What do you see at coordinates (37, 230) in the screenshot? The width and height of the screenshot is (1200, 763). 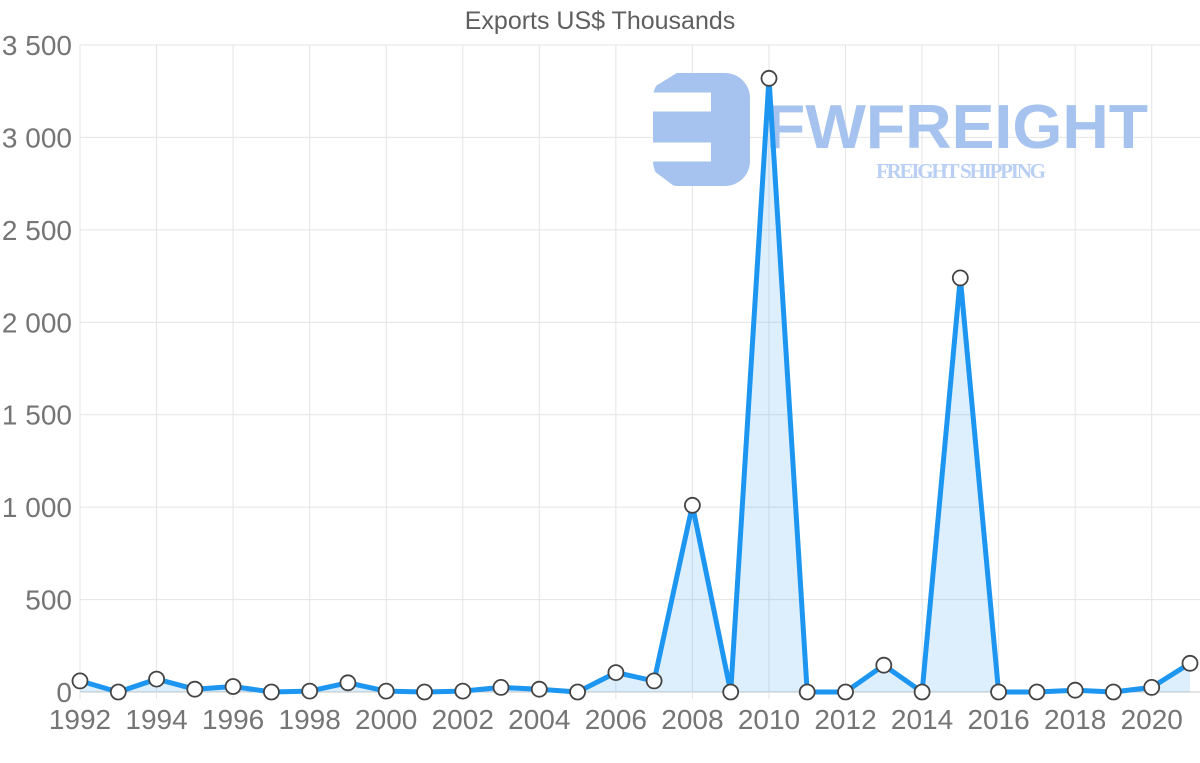 I see `y-axis-tick-label: 2 500` at bounding box center [37, 230].